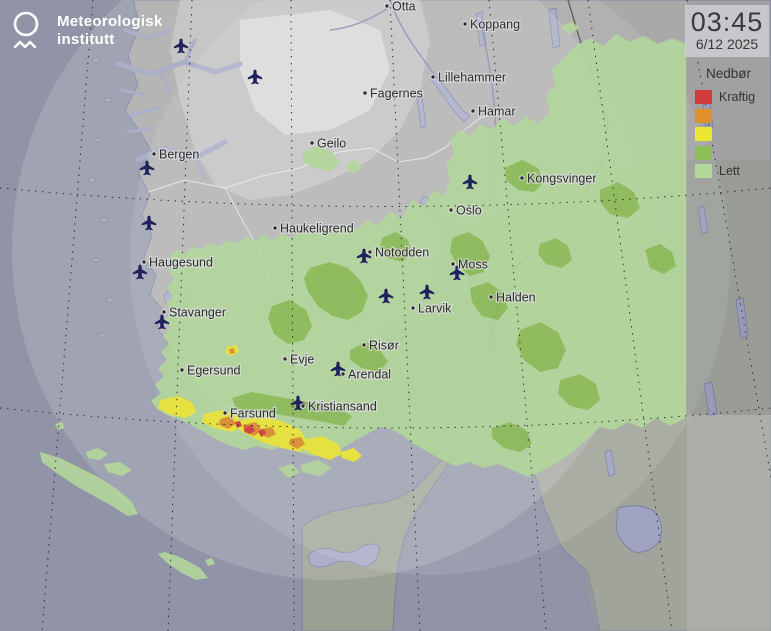  What do you see at coordinates (26, 30) in the screenshot?
I see `met-logo-mark` at bounding box center [26, 30].